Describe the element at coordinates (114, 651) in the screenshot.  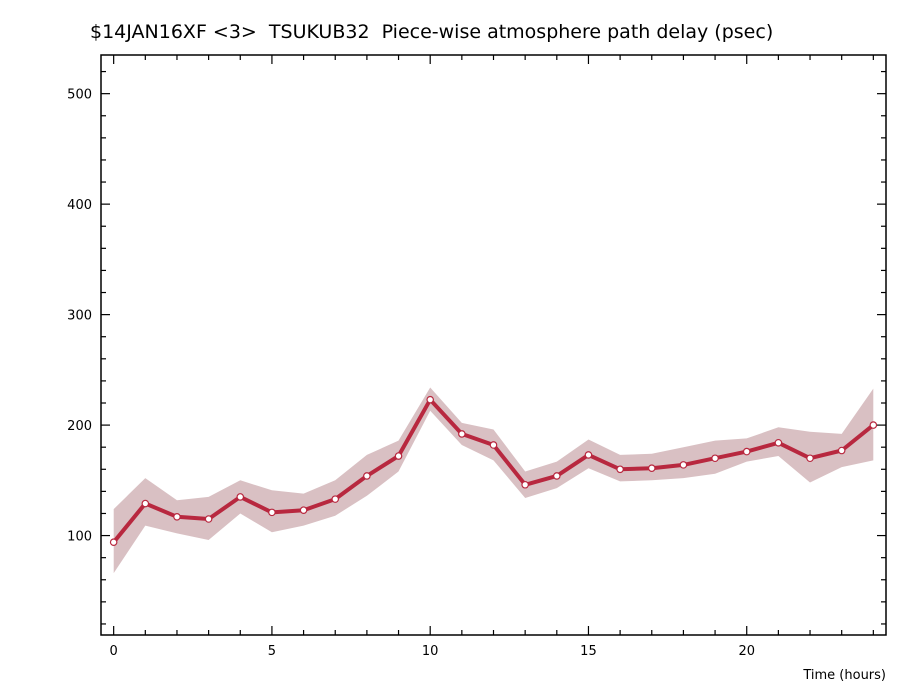
I see `x-tick-label: 0` at that location.